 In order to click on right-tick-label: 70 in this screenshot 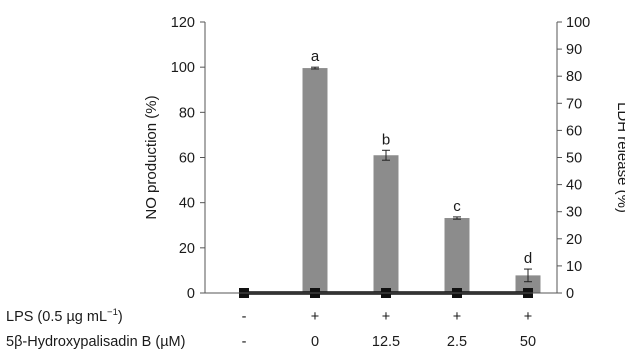, I will do `click(574, 104)`.